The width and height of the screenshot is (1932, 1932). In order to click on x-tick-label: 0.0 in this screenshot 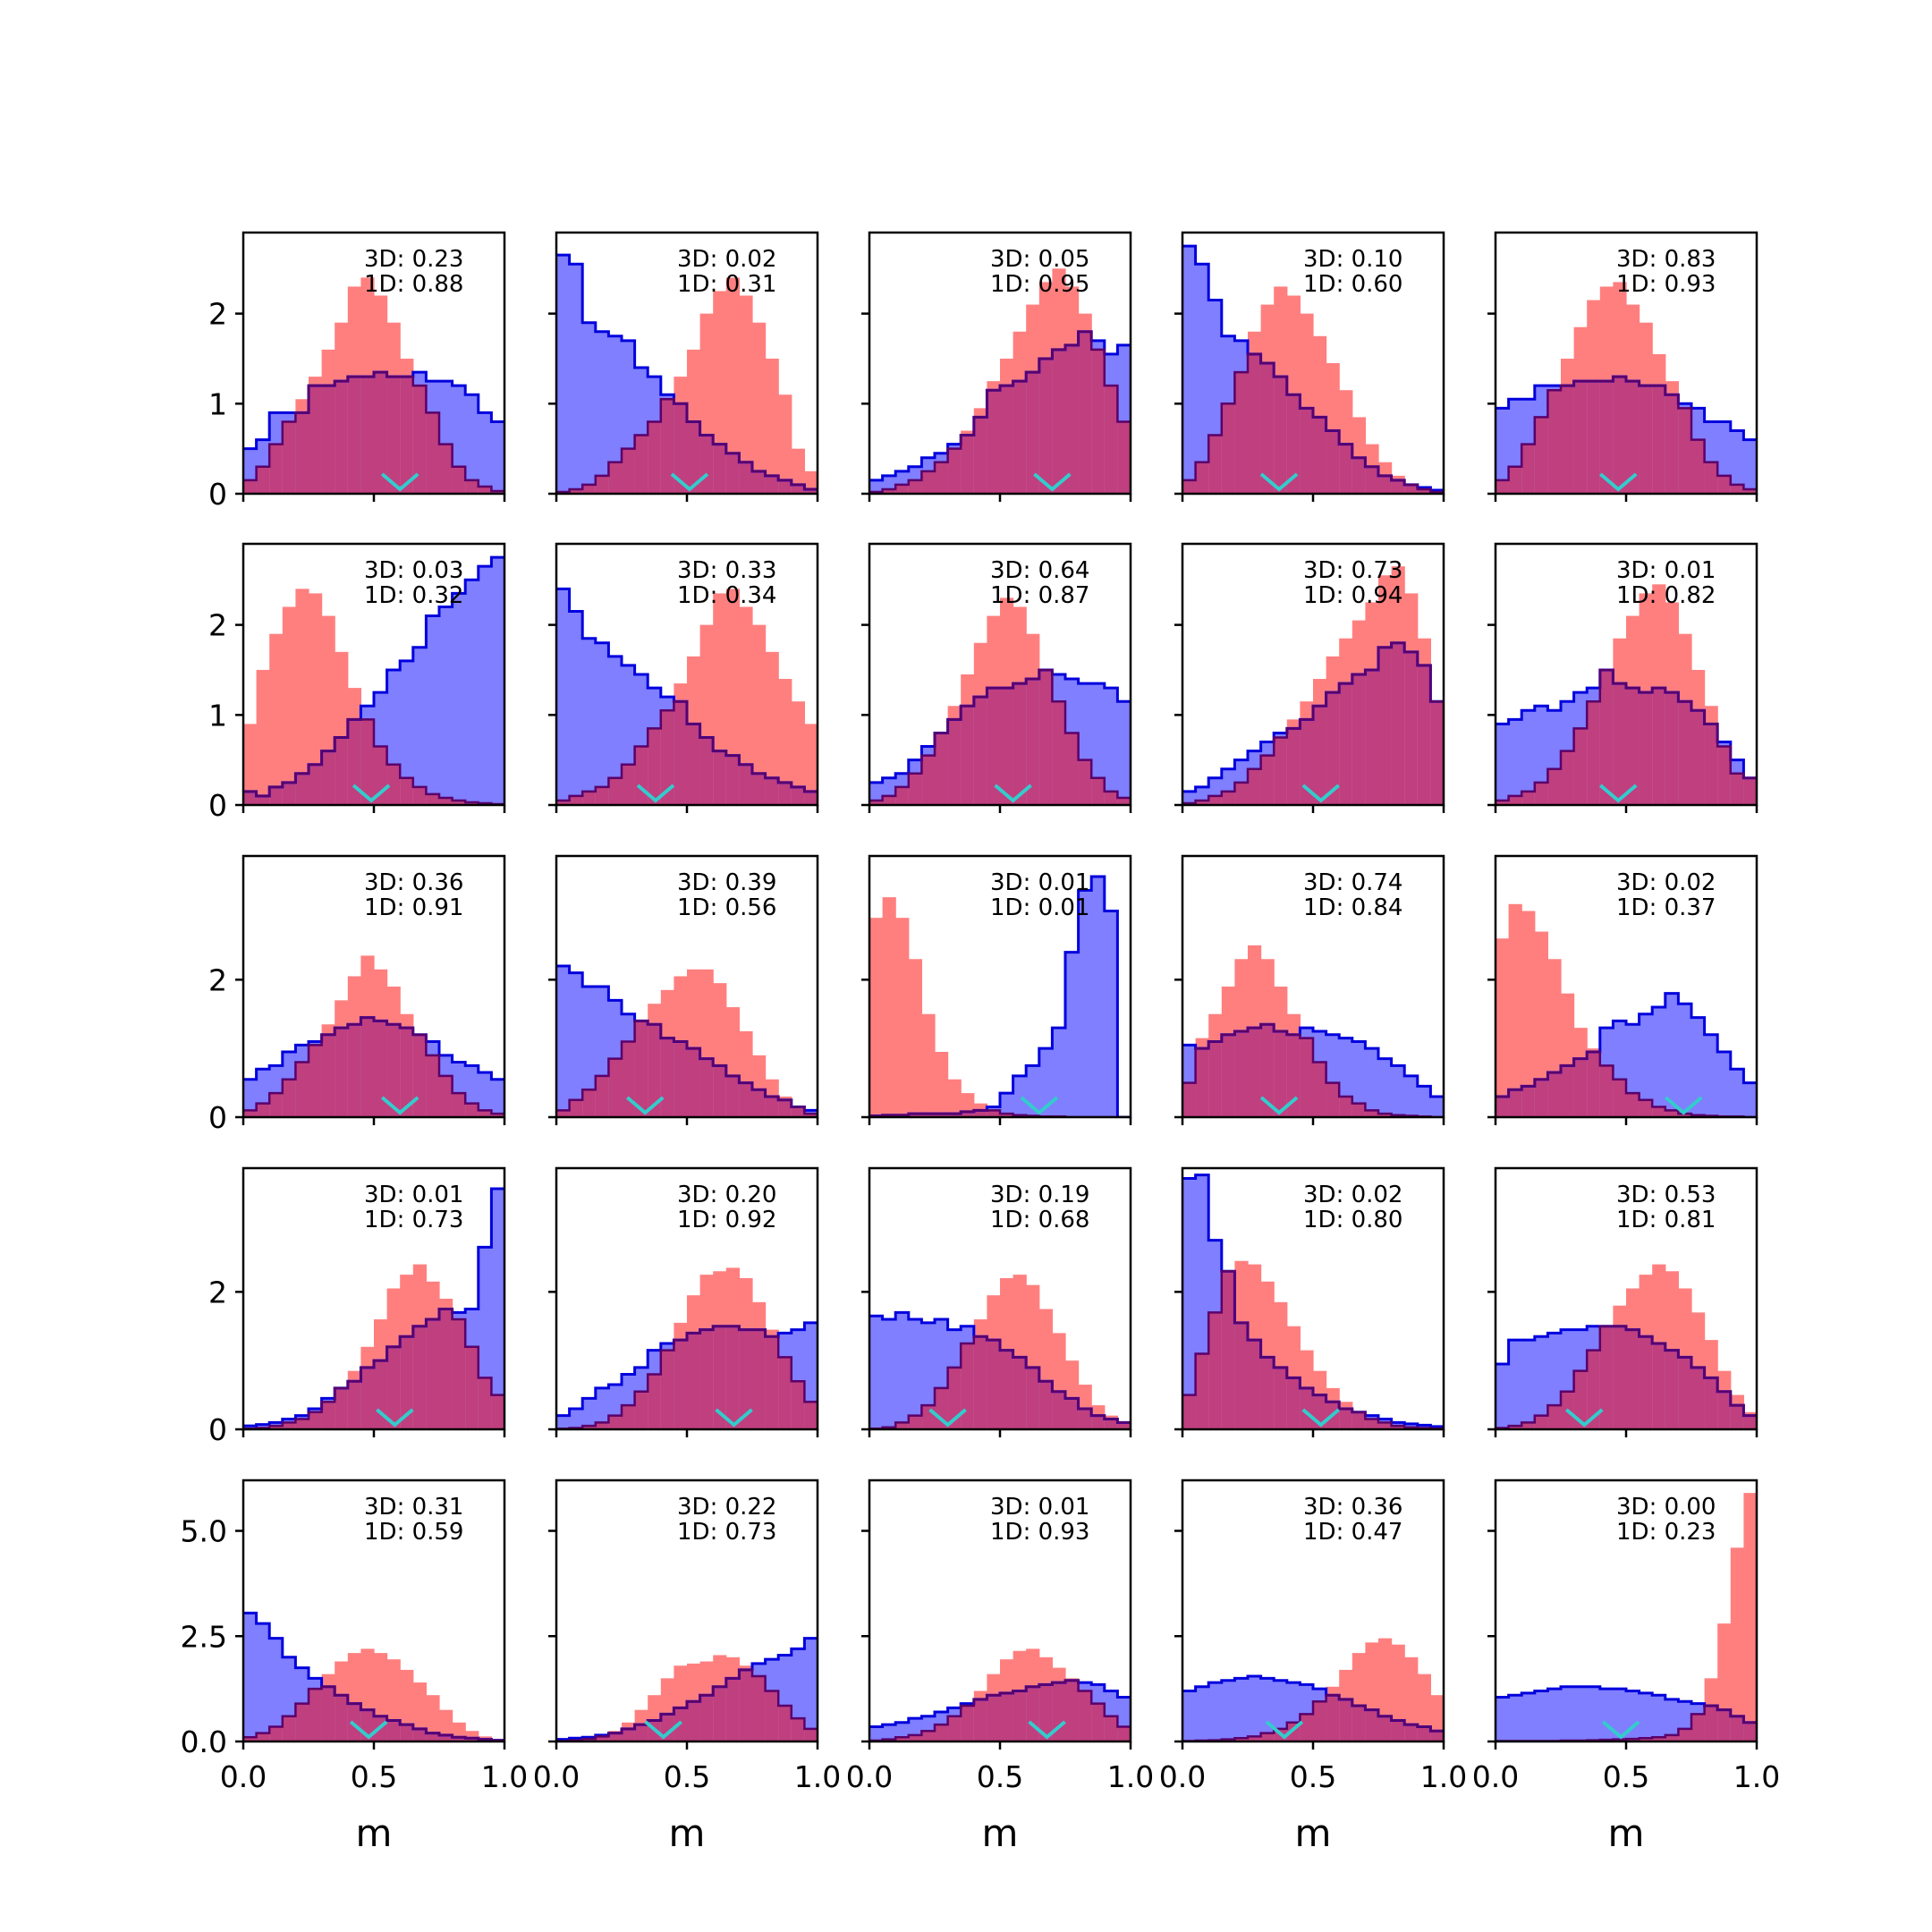, I will do `click(556, 1776)`.